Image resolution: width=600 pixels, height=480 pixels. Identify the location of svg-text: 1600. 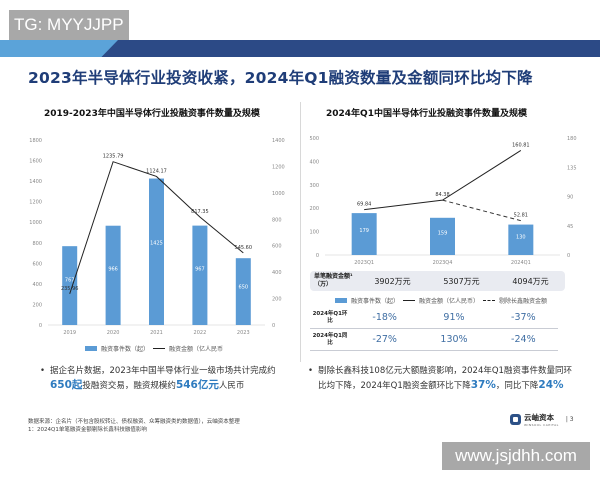
(35, 162).